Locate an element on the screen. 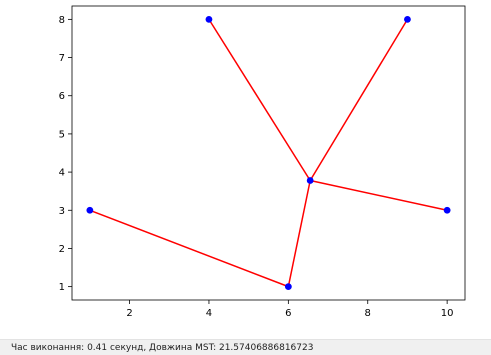  y-tick-label: 6 is located at coordinates (62, 96).